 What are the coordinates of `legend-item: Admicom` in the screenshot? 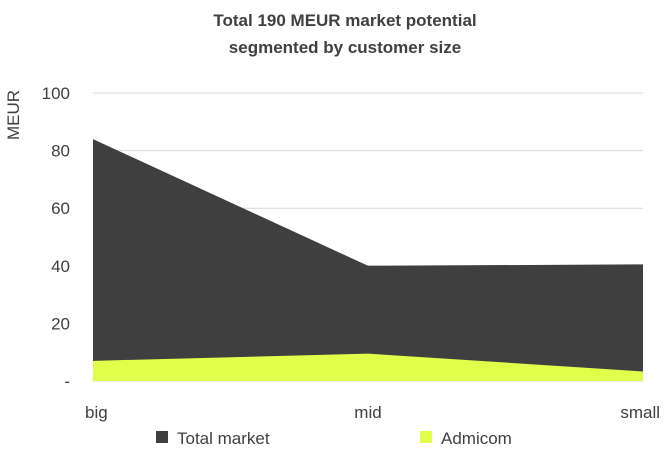 It's located at (466, 438).